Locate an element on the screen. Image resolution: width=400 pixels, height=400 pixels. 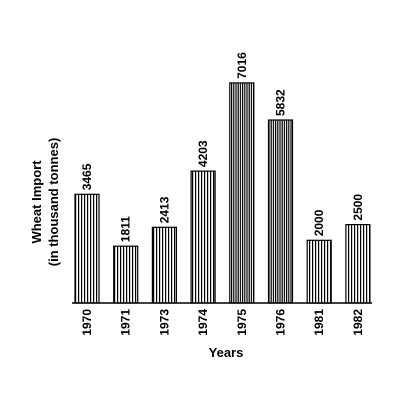
value-label-1975: 7016 is located at coordinates (242, 65).